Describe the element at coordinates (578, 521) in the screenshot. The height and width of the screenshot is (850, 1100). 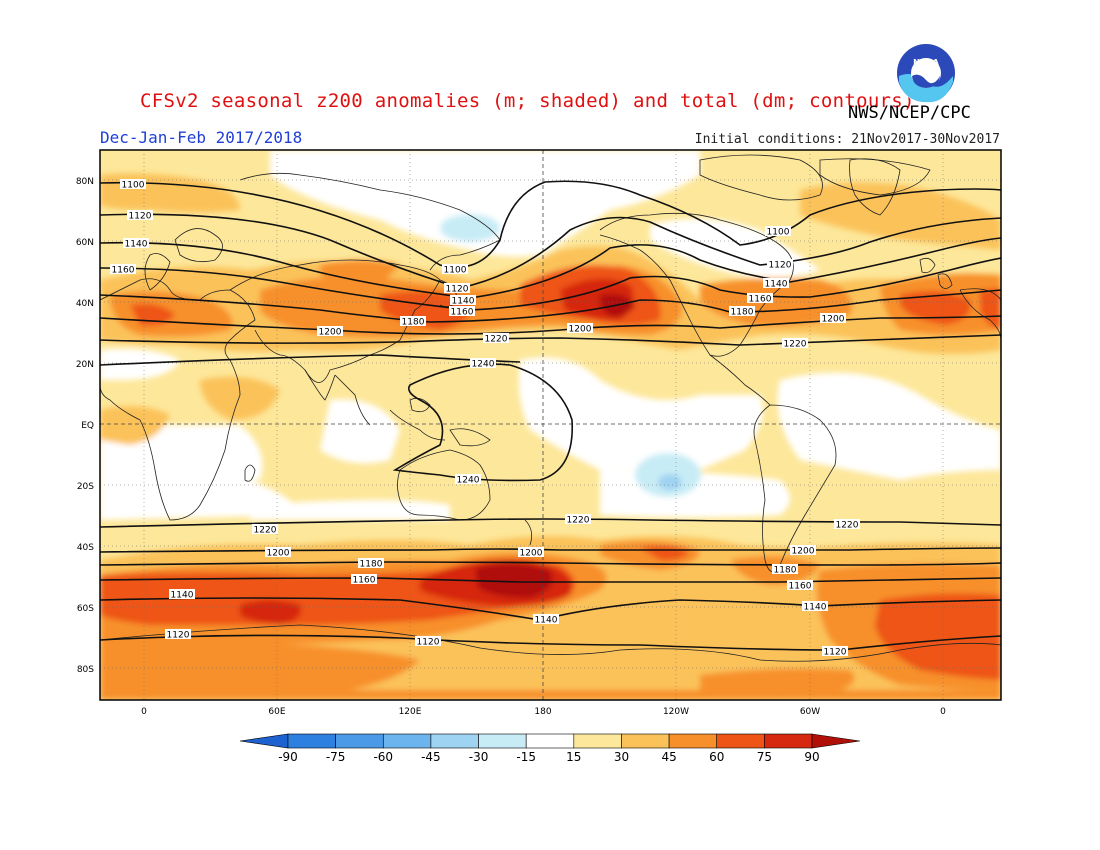
I see `contour-label: 1220` at that location.